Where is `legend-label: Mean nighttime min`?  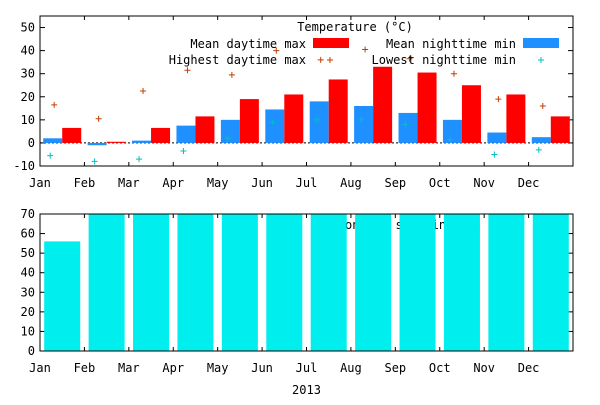
legend-label: Mean nighttime min is located at coordinates (451, 44).